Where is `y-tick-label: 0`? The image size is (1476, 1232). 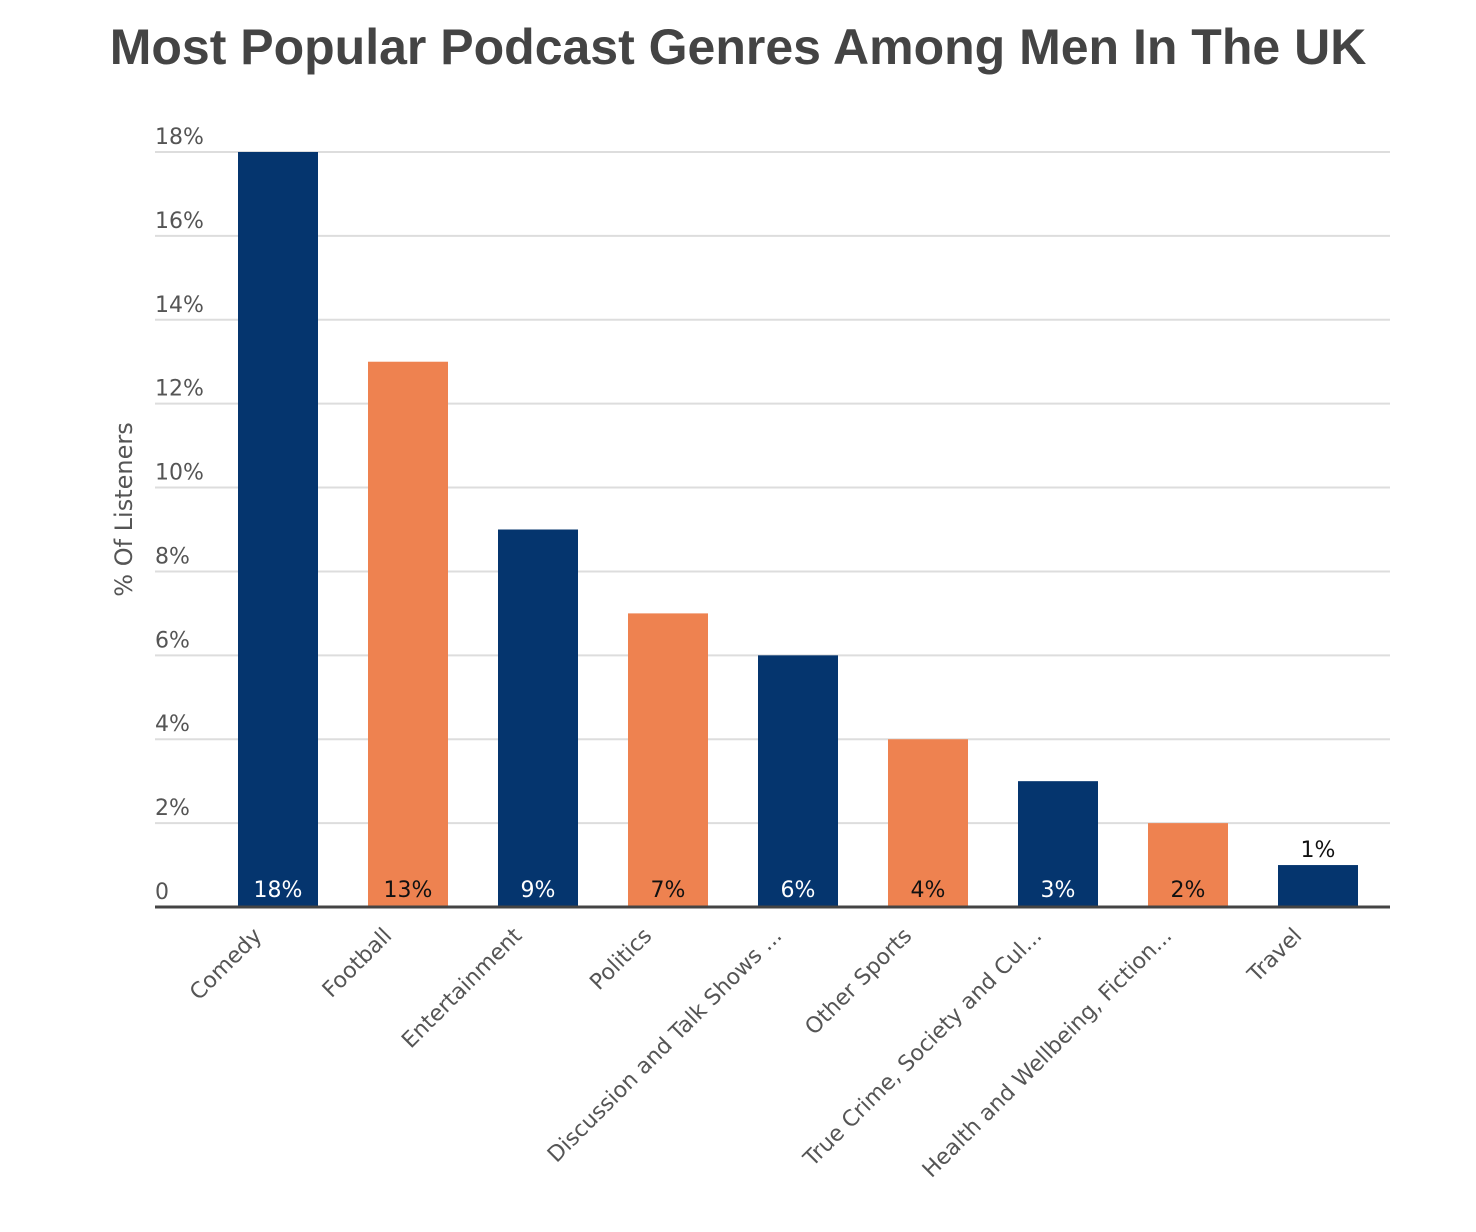 y-tick-label: 0 is located at coordinates (162, 892).